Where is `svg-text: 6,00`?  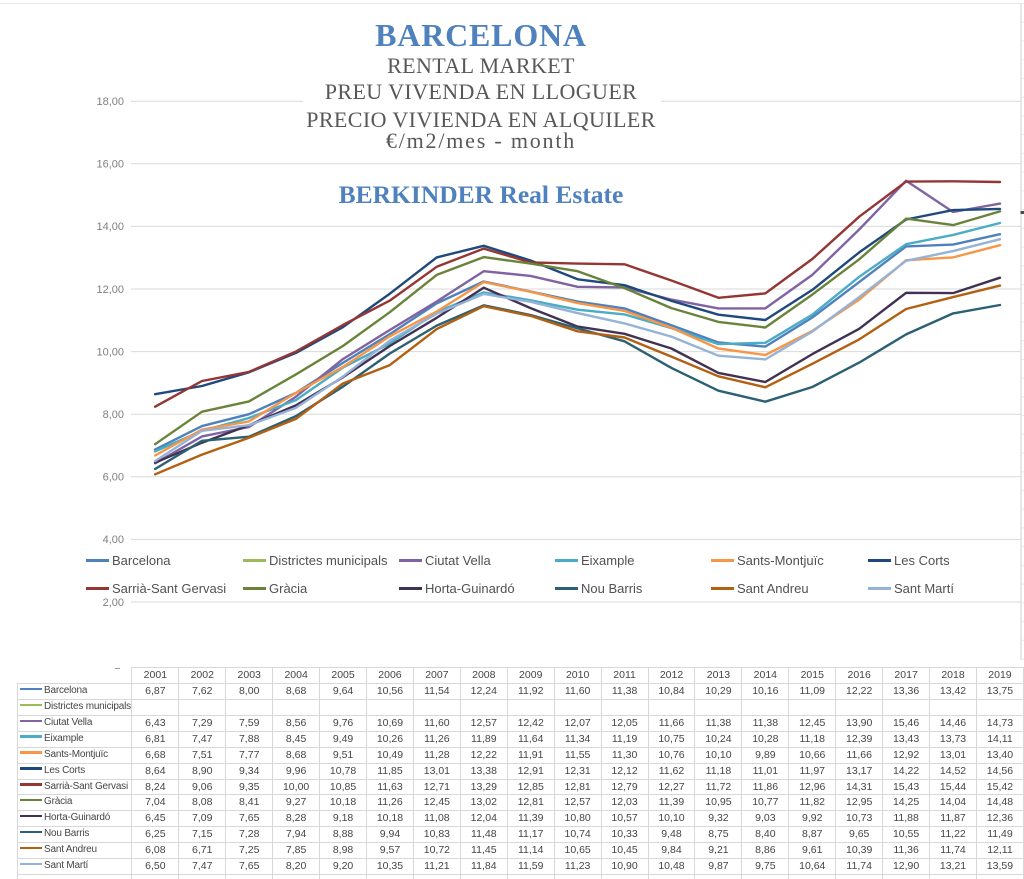 svg-text: 6,00 is located at coordinates (113, 478).